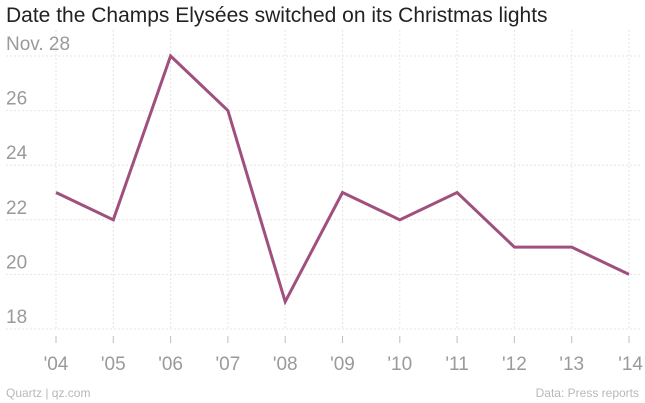 Image resolution: width=645 pixels, height=403 pixels. Describe the element at coordinates (514, 364) in the screenshot. I see `x-tick-label: '12` at that location.